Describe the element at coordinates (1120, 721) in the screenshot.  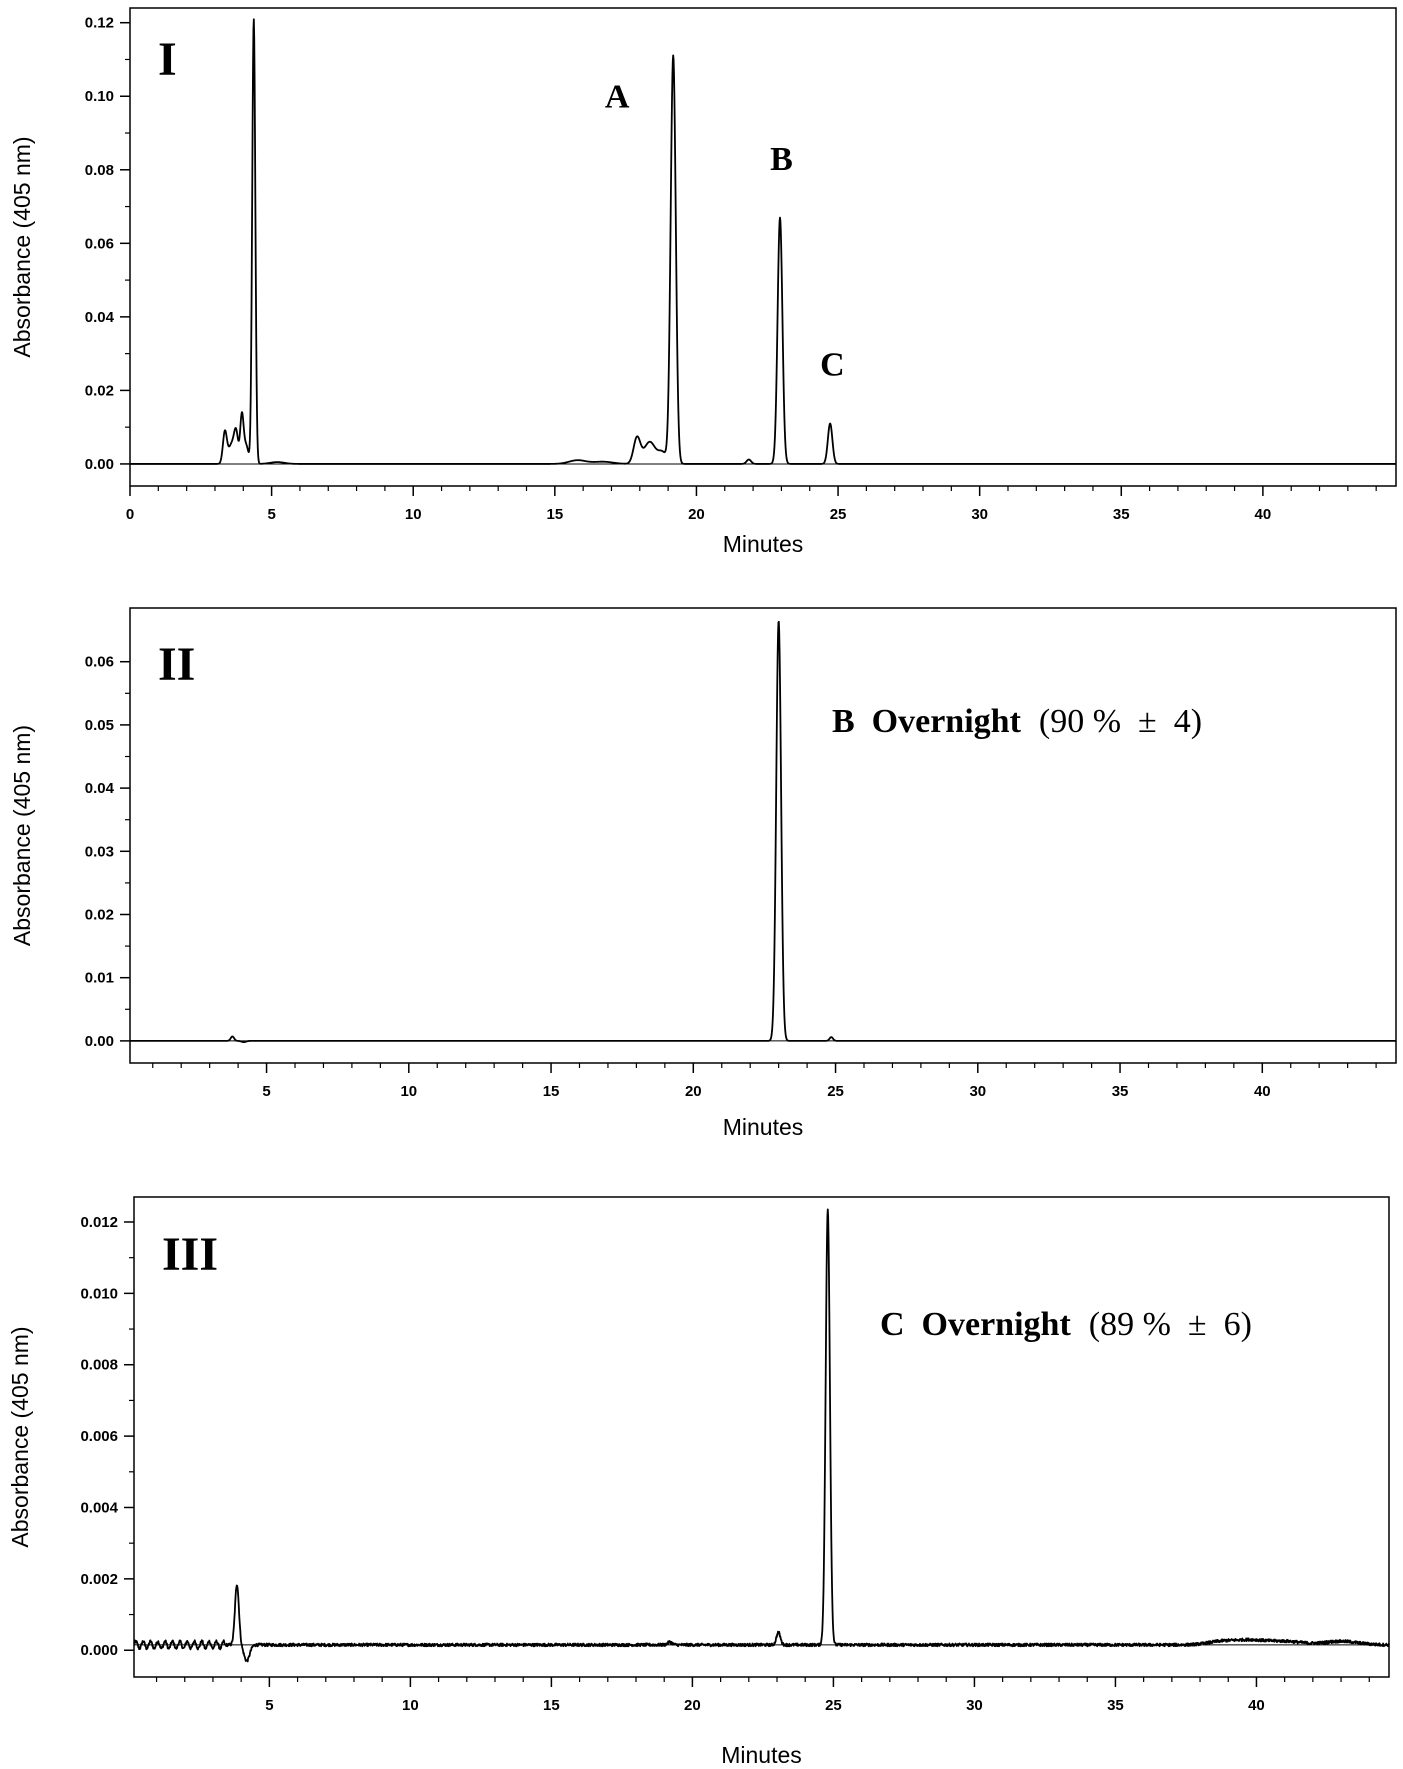
I see `annotation-normal: (90 % ± 4)` at that location.